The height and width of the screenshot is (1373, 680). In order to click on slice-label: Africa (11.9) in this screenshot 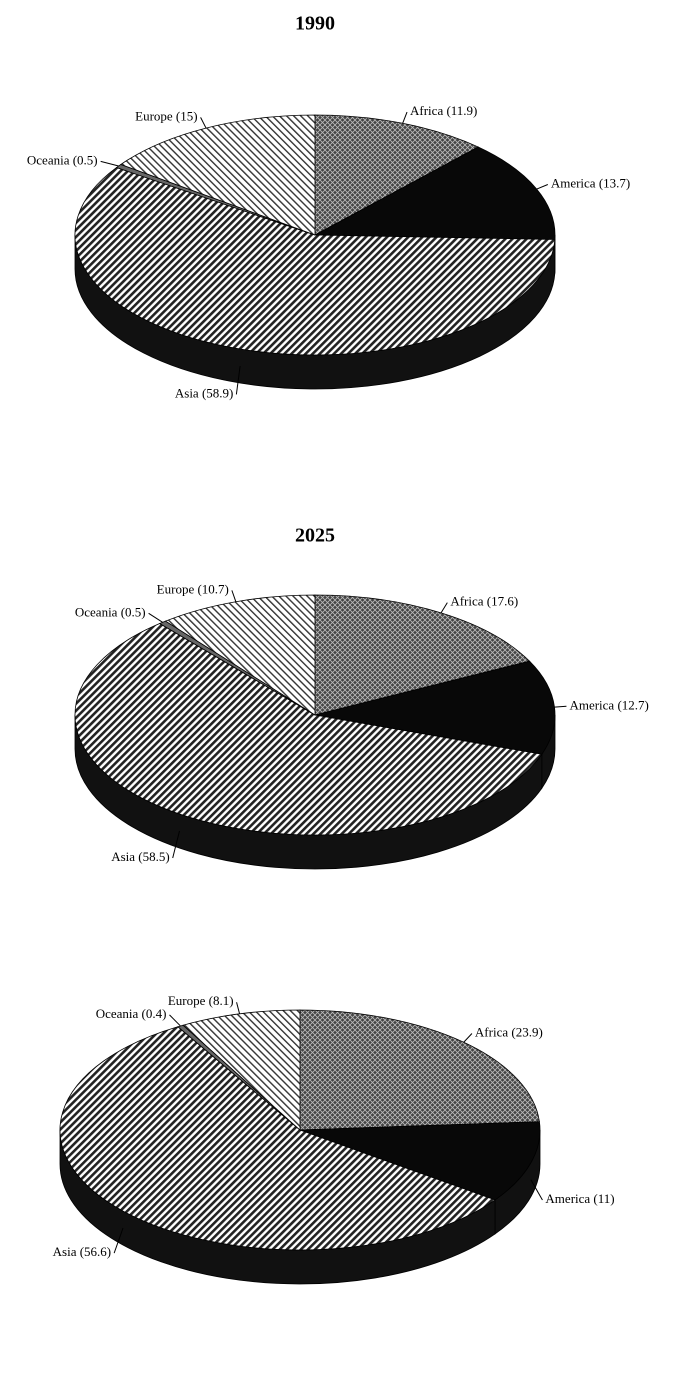, I will do `click(443, 110)`.